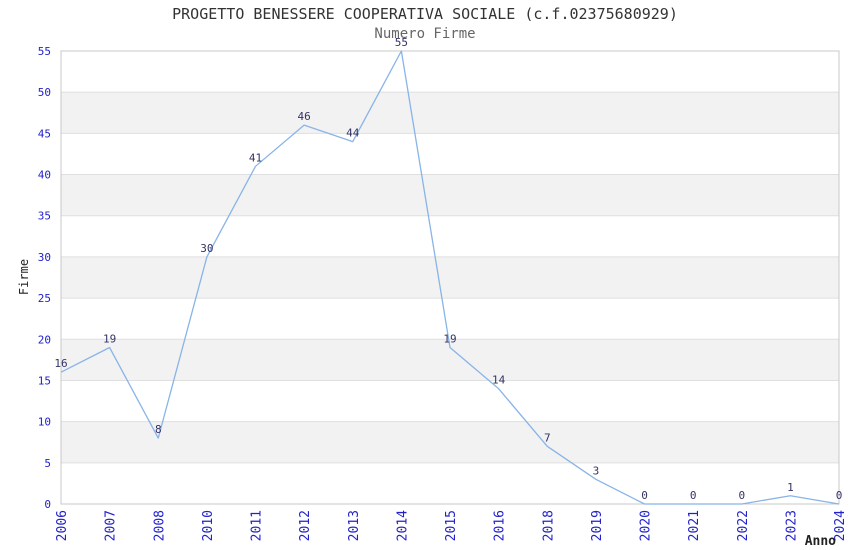  What do you see at coordinates (44, 257) in the screenshot?
I see `y-tick-label: 30` at bounding box center [44, 257].